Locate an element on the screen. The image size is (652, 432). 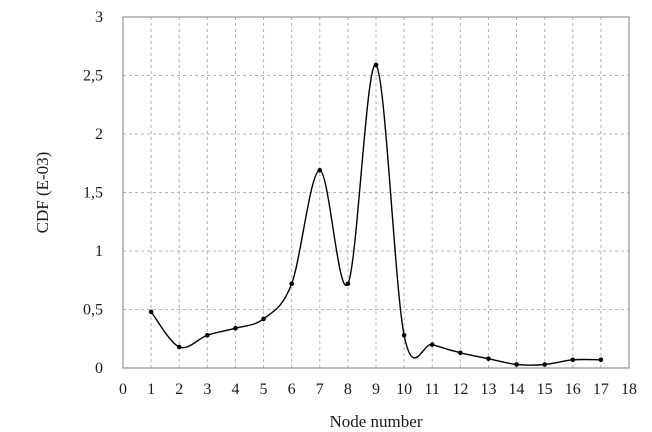
x-tick-label: 16 is located at coordinates (573, 389).